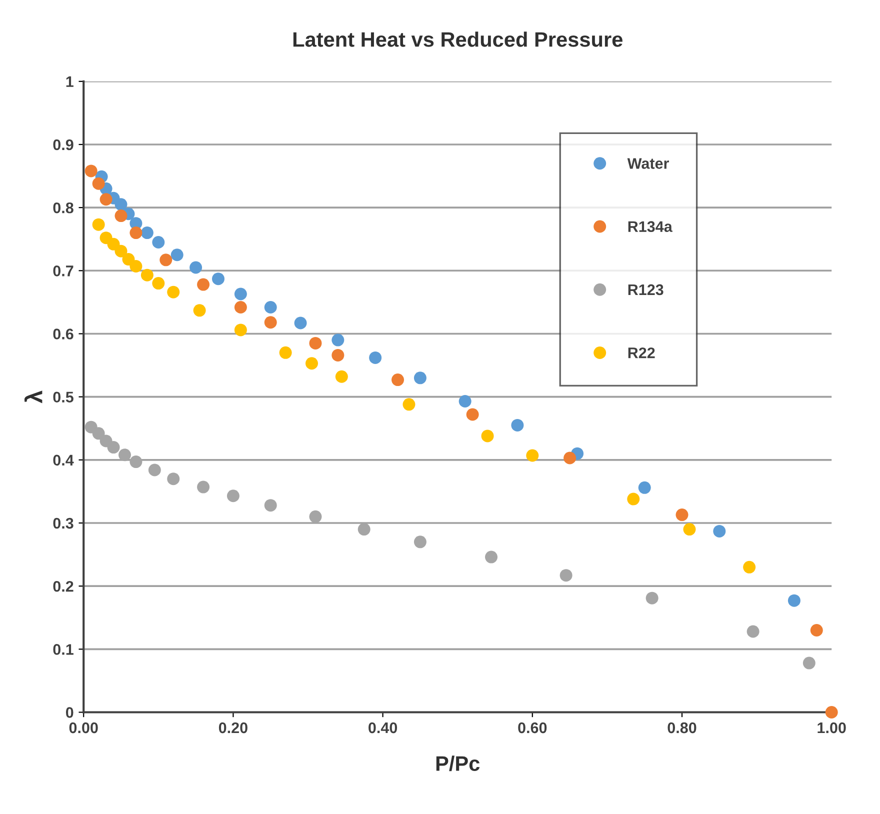  What do you see at coordinates (650, 226) in the screenshot?
I see `legend-label: R134a` at bounding box center [650, 226].